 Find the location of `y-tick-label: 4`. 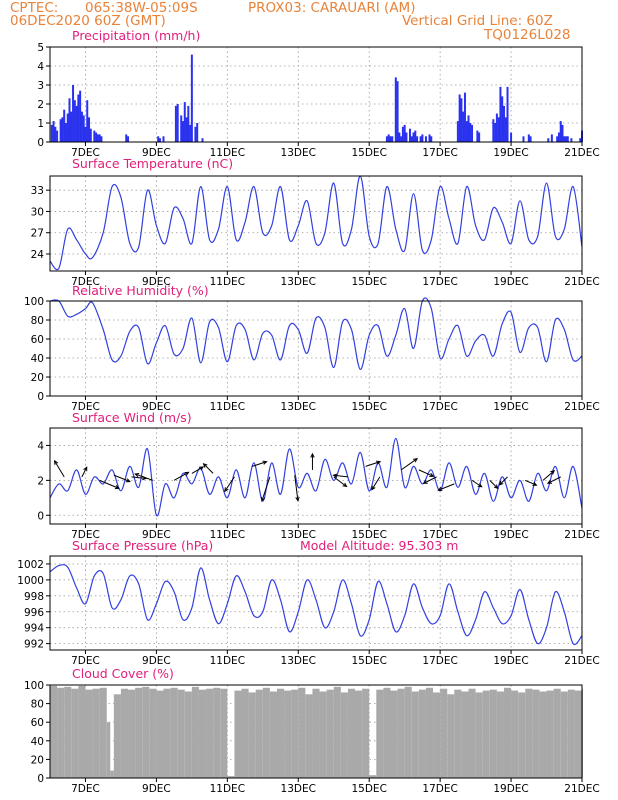

y-tick-label: 4 is located at coordinates (40, 67).